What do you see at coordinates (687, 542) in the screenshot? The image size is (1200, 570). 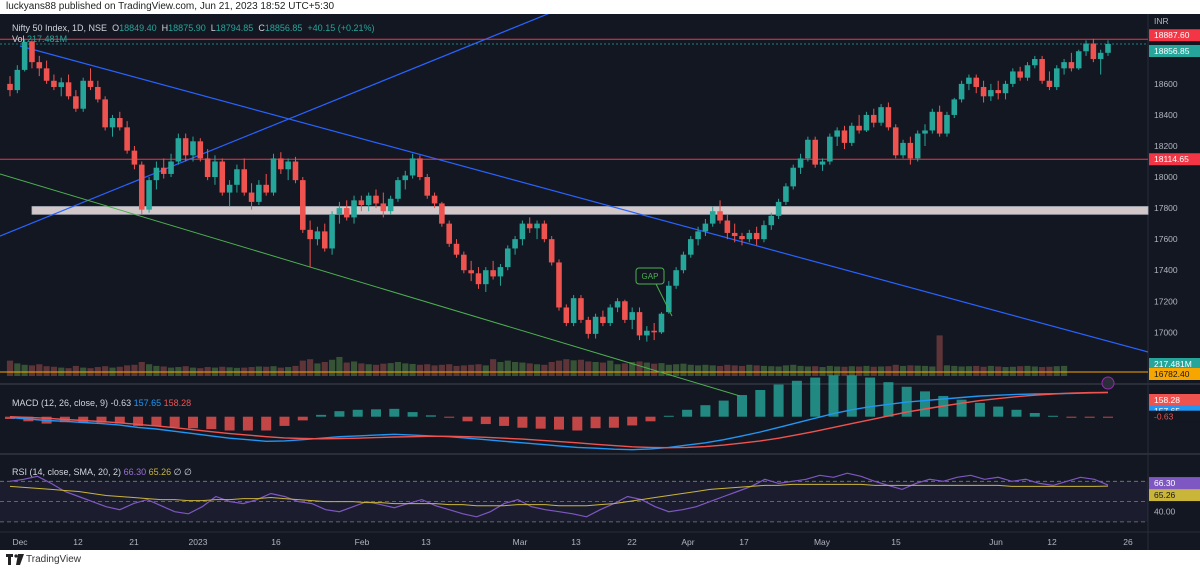 I see `time-tick-label: Apr` at bounding box center [687, 542].